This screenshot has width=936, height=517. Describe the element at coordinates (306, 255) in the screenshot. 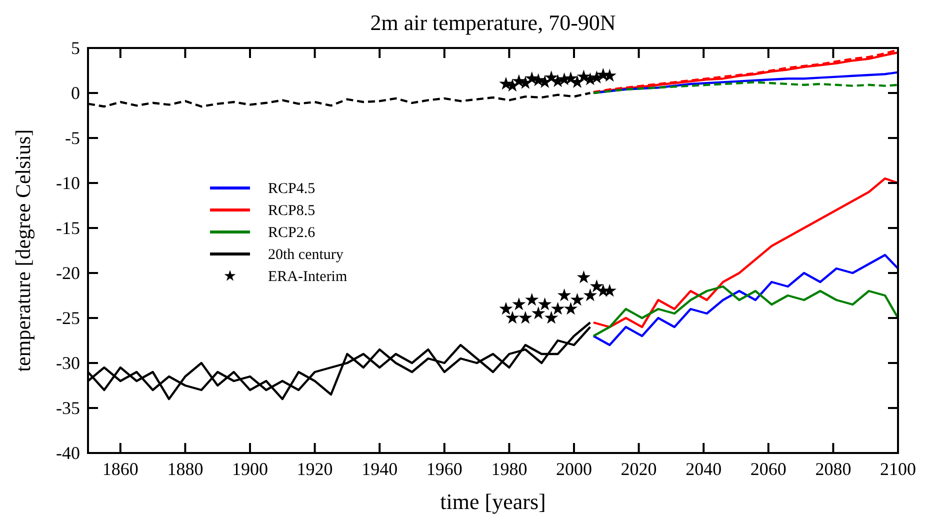

I see `legend-label: 20th century` at that location.